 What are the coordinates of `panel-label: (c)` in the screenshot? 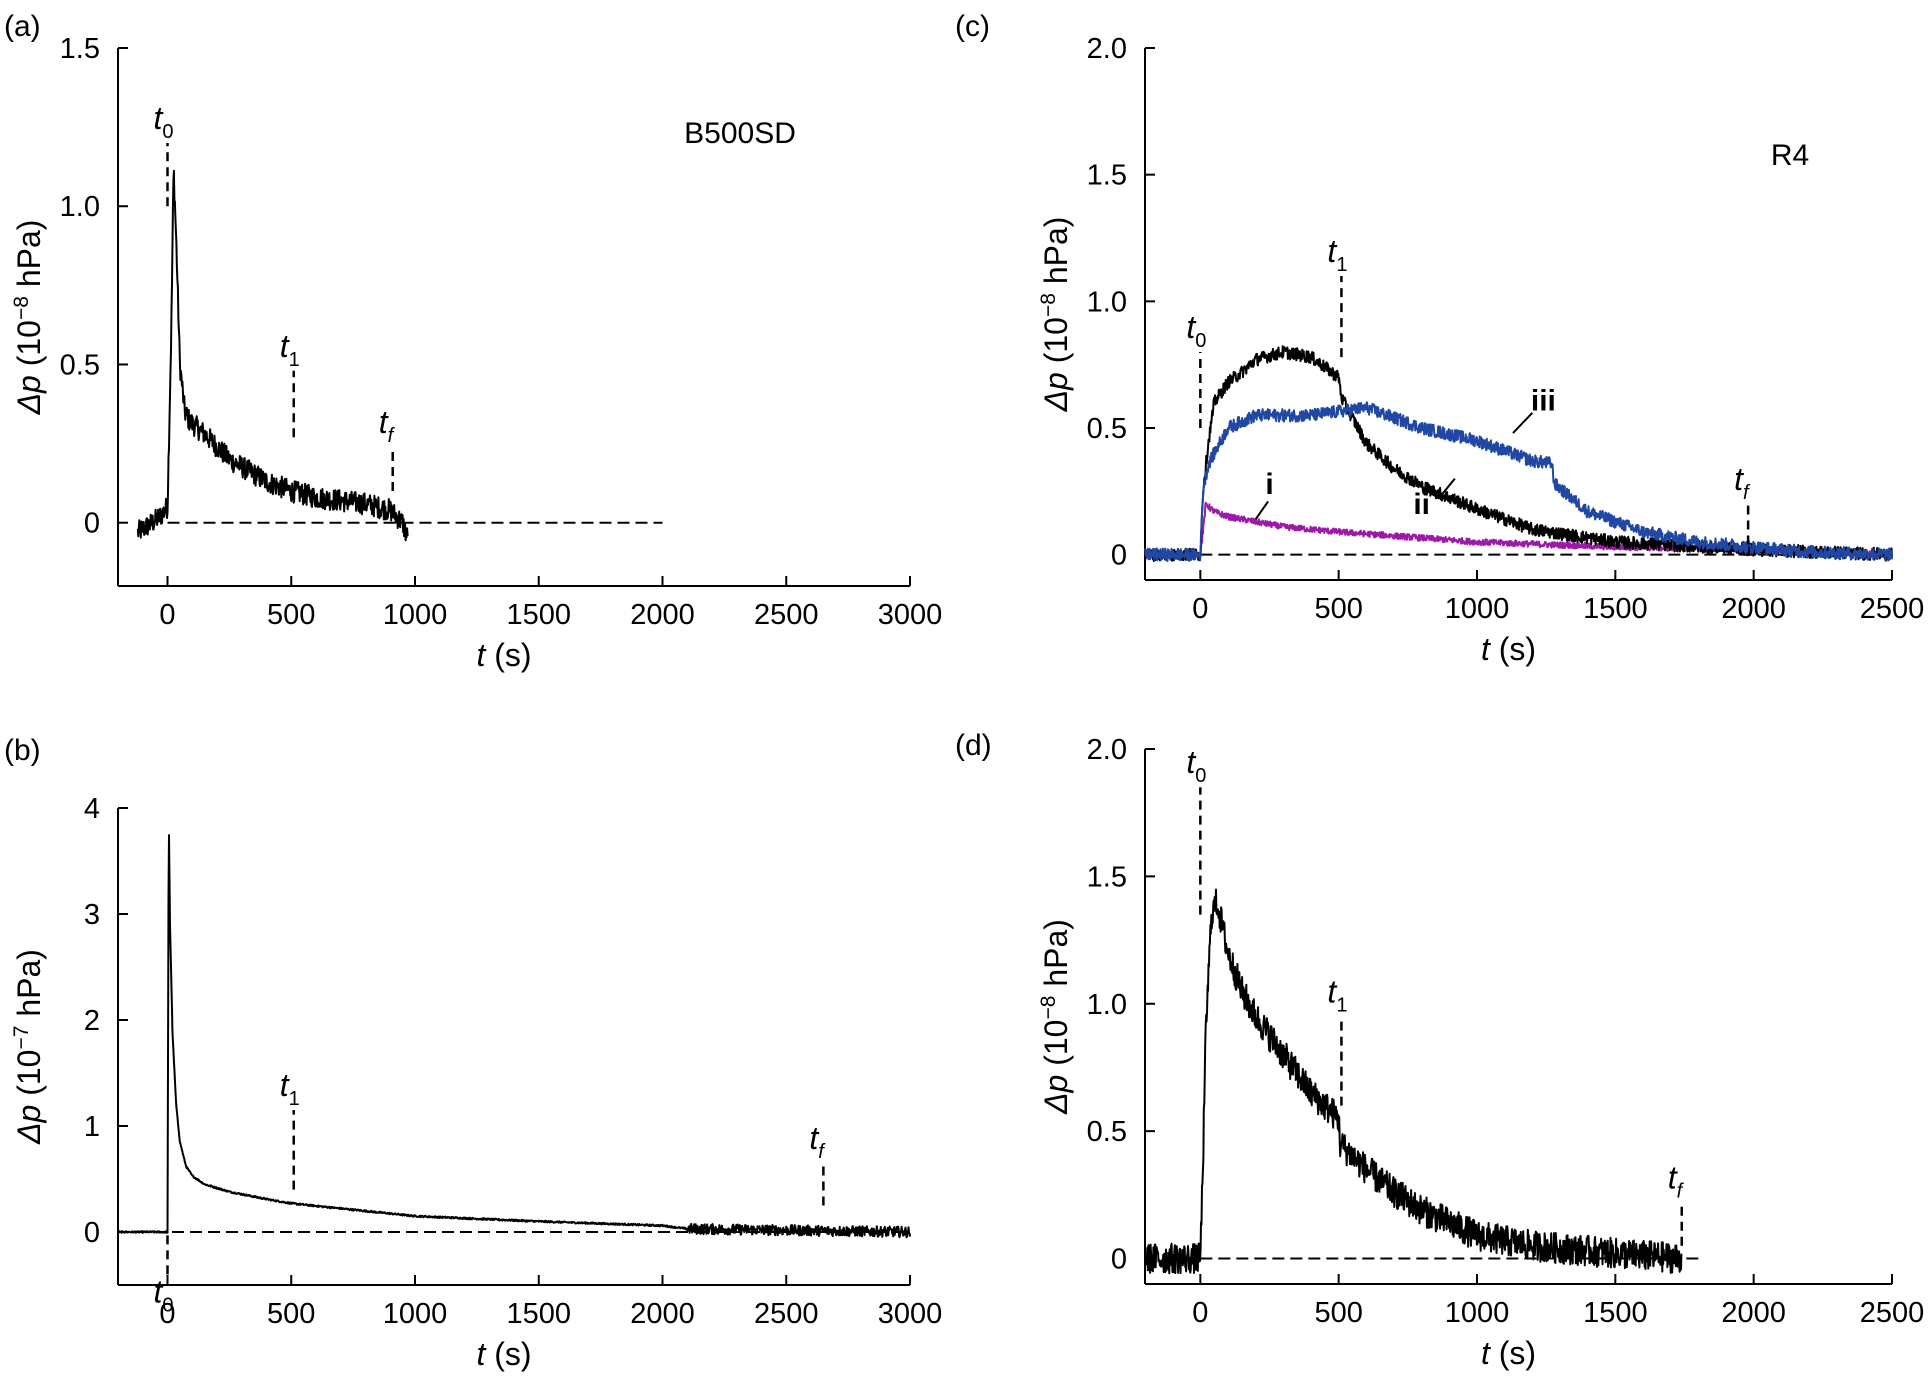 It's located at (972, 26).